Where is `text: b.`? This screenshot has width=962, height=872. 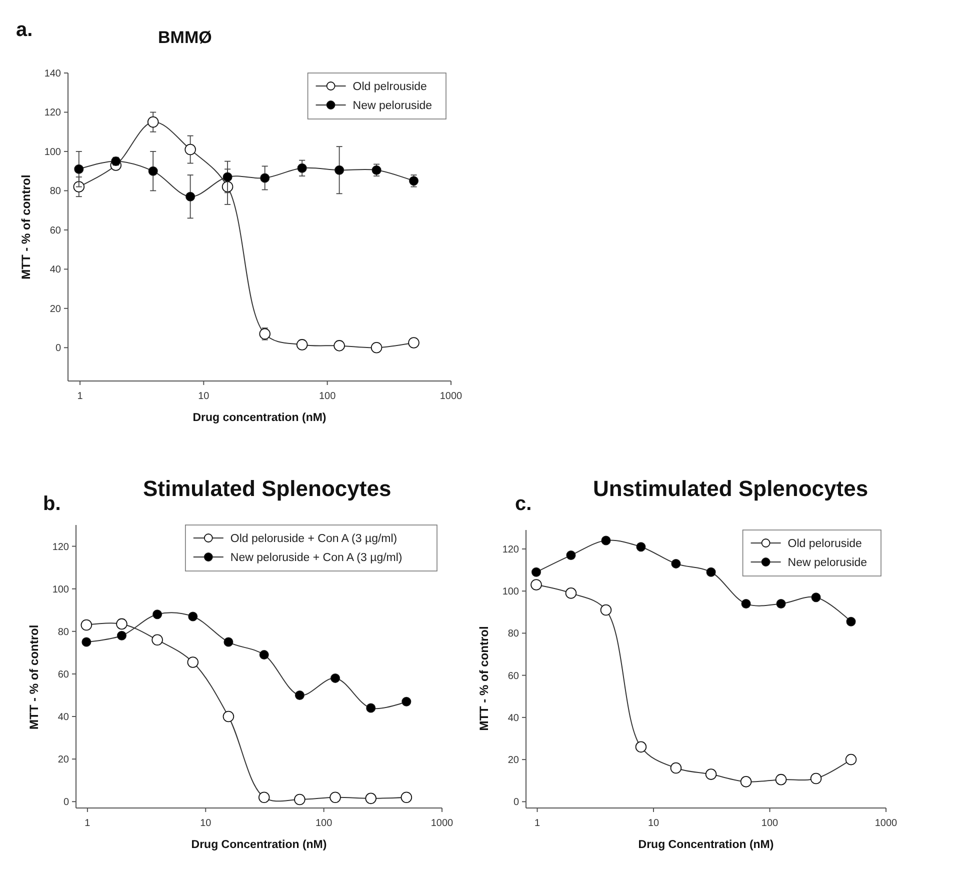 text: b. is located at coordinates (52, 504).